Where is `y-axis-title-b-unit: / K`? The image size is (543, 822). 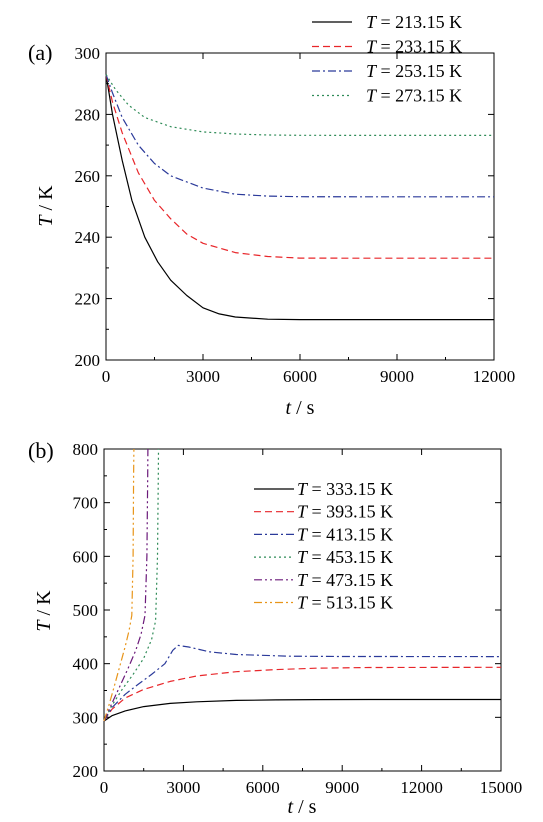
y-axis-title-b-unit: / K is located at coordinates (44, 605).